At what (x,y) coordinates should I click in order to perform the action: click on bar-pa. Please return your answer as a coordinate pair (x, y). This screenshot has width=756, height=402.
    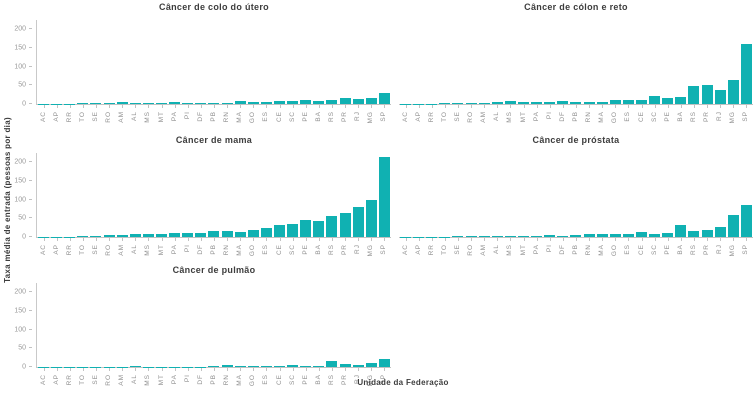
    Looking at the image, I should click on (175, 103).